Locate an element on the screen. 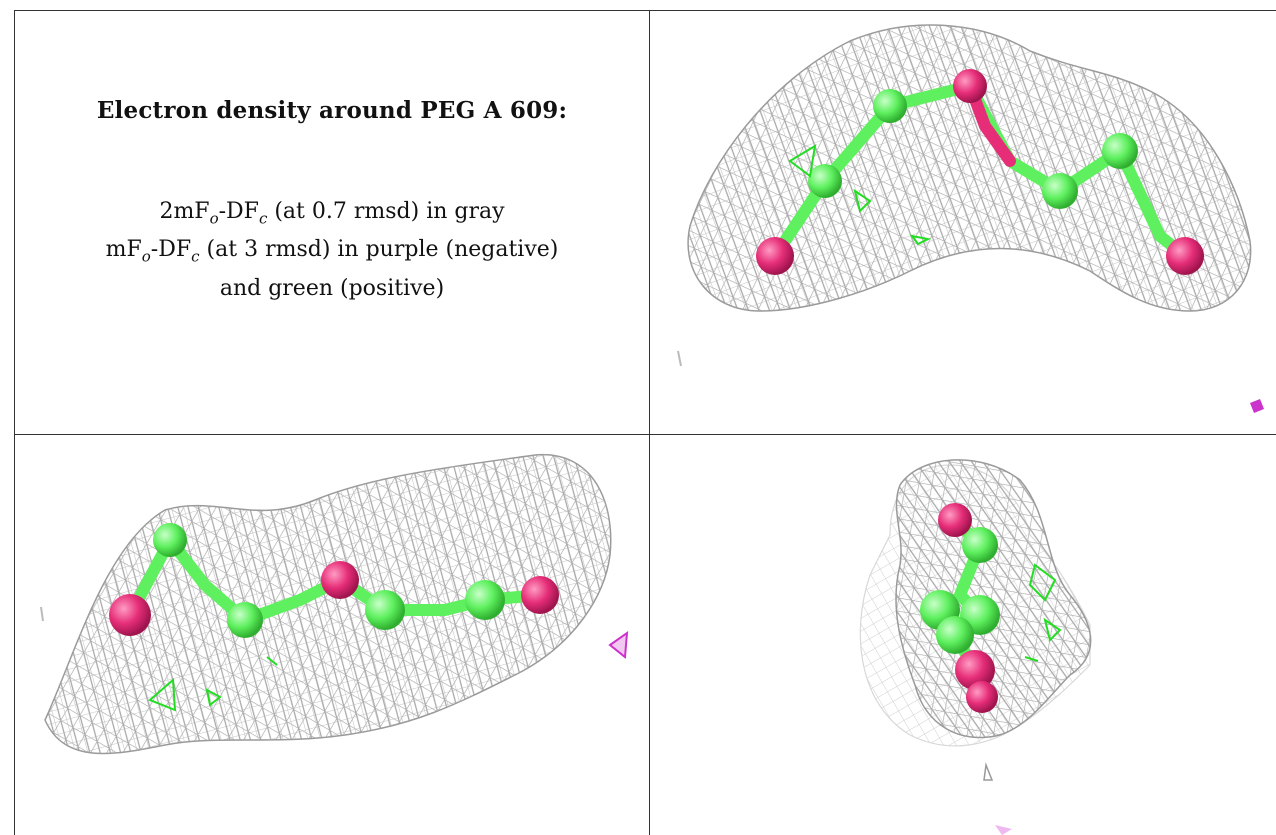 The height and width of the screenshot is (835, 1276). legend-line-fofc-cont: and green (positive) is located at coordinates (332, 288).